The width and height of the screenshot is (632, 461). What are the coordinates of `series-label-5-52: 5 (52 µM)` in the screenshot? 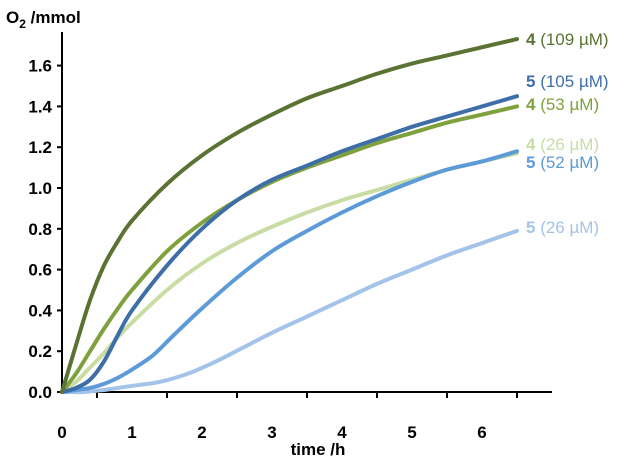 It's located at (562, 162).